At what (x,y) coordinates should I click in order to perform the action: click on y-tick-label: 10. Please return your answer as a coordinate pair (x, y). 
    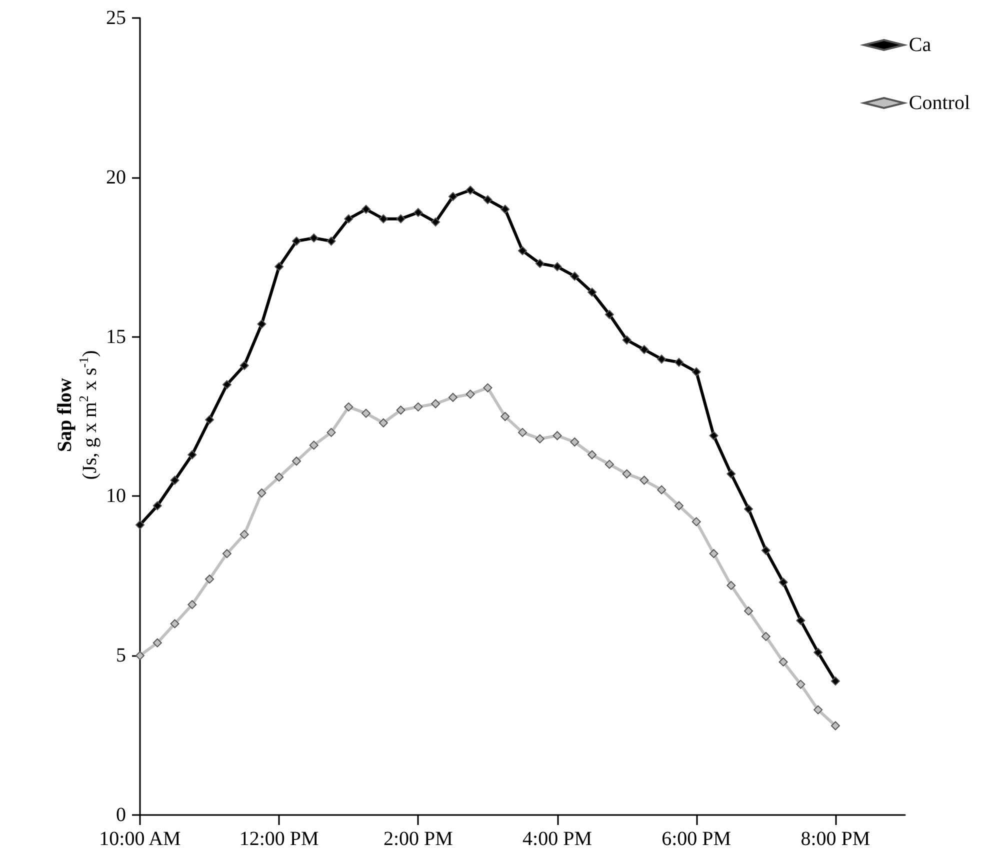
    Looking at the image, I should click on (116, 496).